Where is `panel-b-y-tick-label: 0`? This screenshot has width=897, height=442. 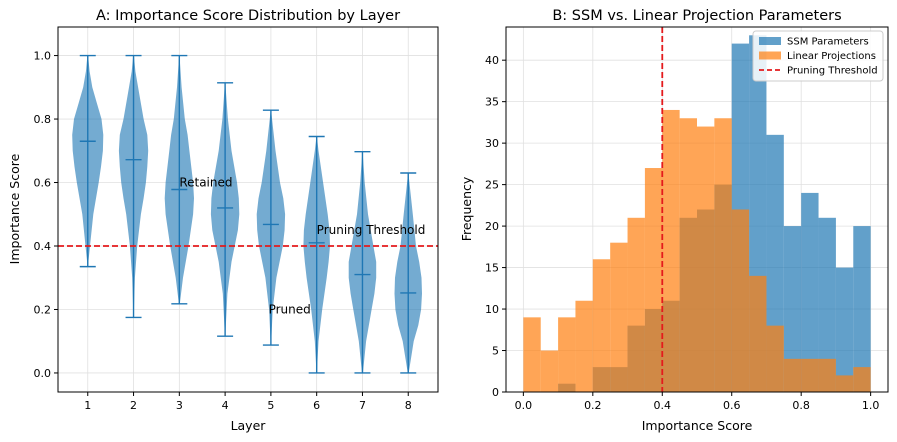 panel-b-y-tick-label: 0 is located at coordinates (495, 392).